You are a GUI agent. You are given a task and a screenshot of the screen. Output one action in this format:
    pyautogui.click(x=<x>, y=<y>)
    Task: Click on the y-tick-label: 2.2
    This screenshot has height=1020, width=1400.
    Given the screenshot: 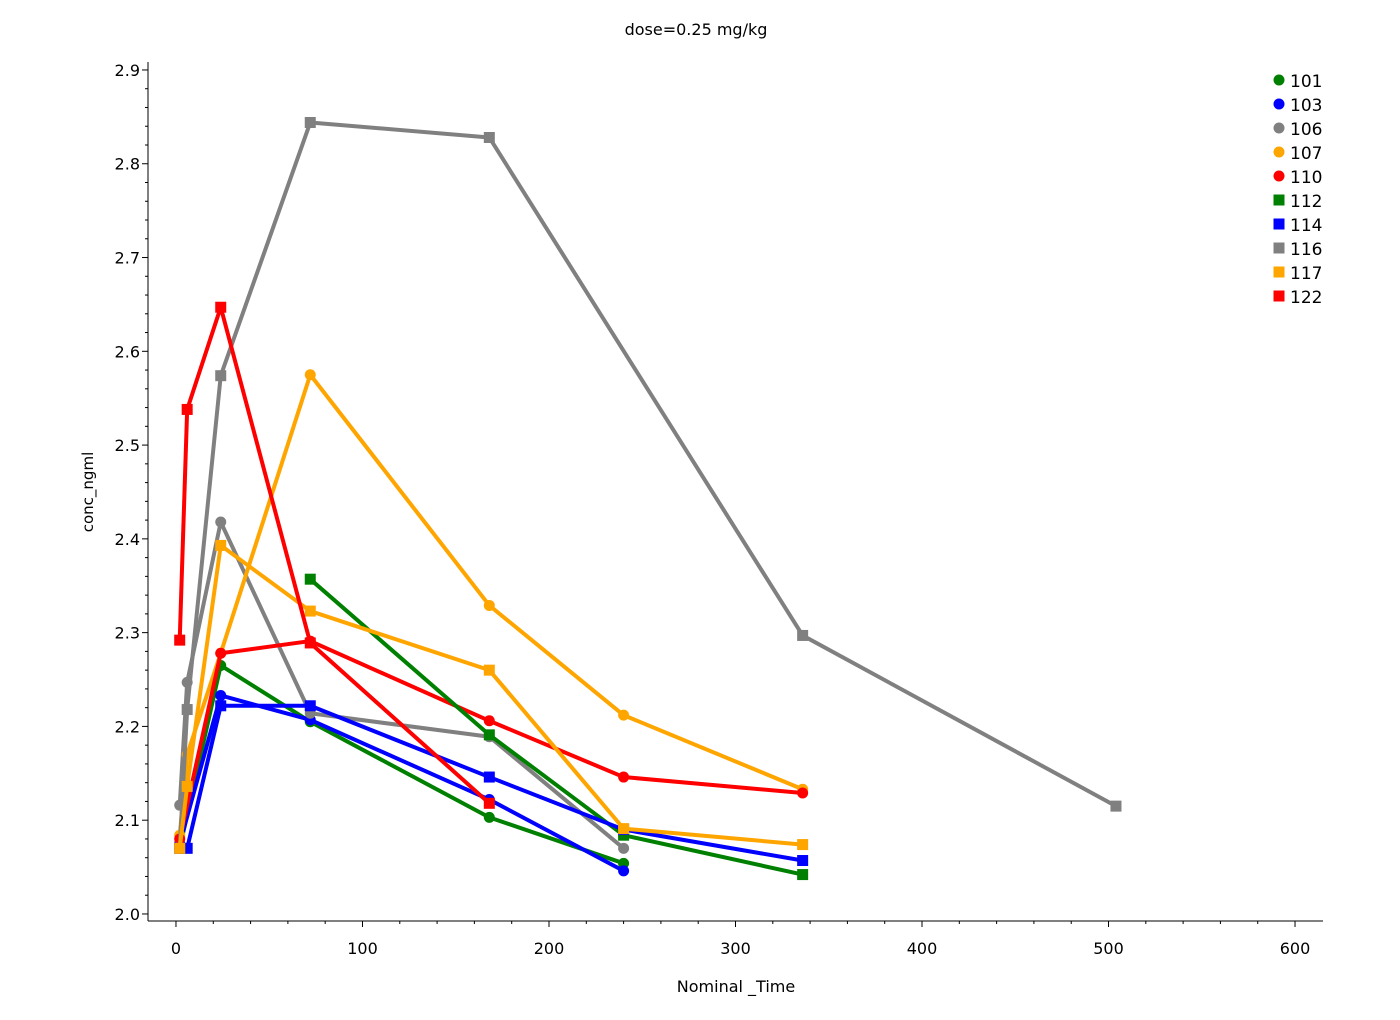 What is the action you would take?
    pyautogui.click(x=127, y=726)
    